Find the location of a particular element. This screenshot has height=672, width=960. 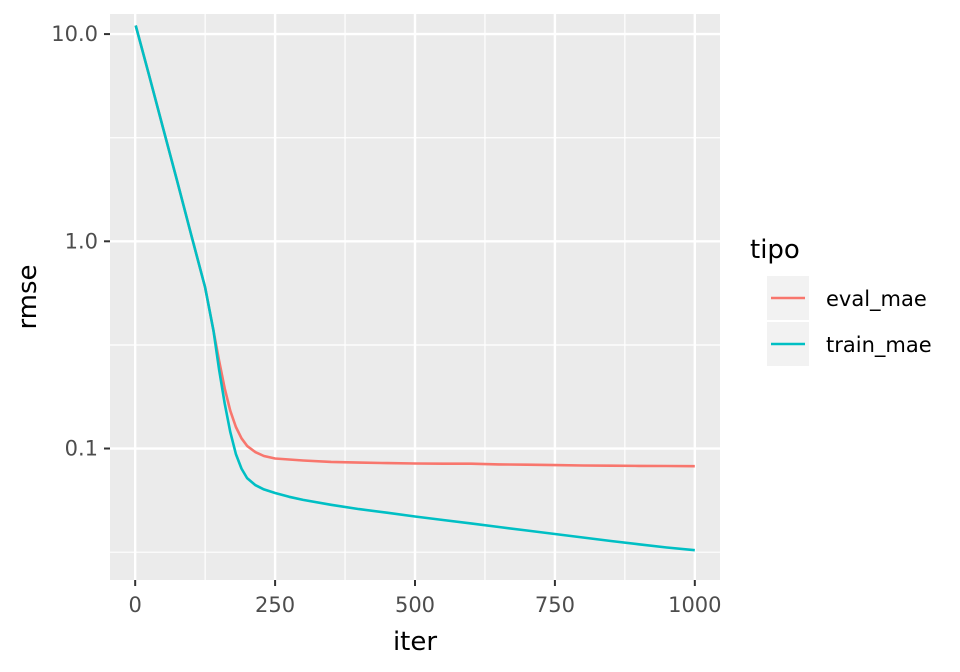

x-tick-label: 500 is located at coordinates (415, 605).